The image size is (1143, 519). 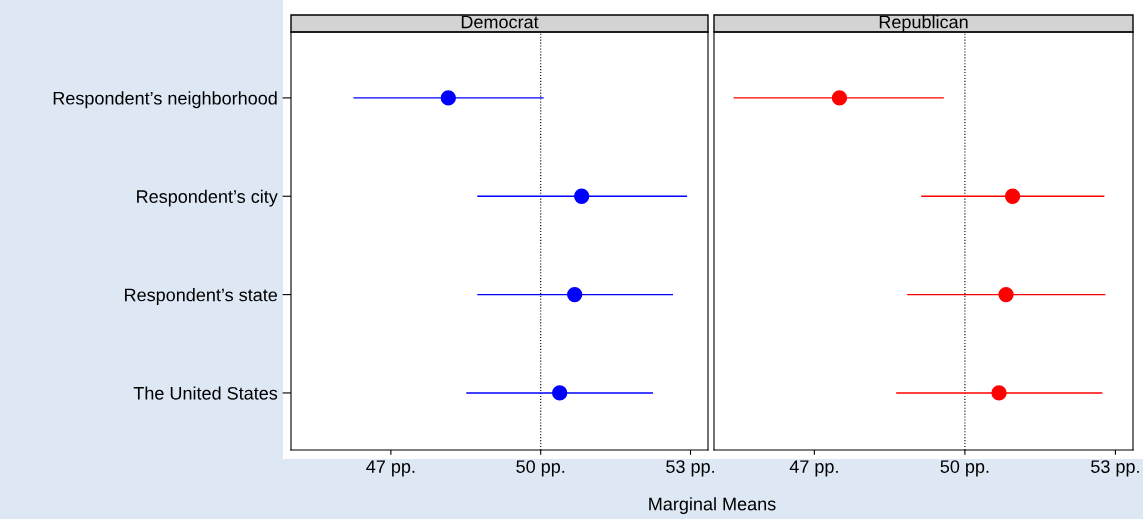 I want to click on y-tick-label: The United States, so click(x=205, y=393).